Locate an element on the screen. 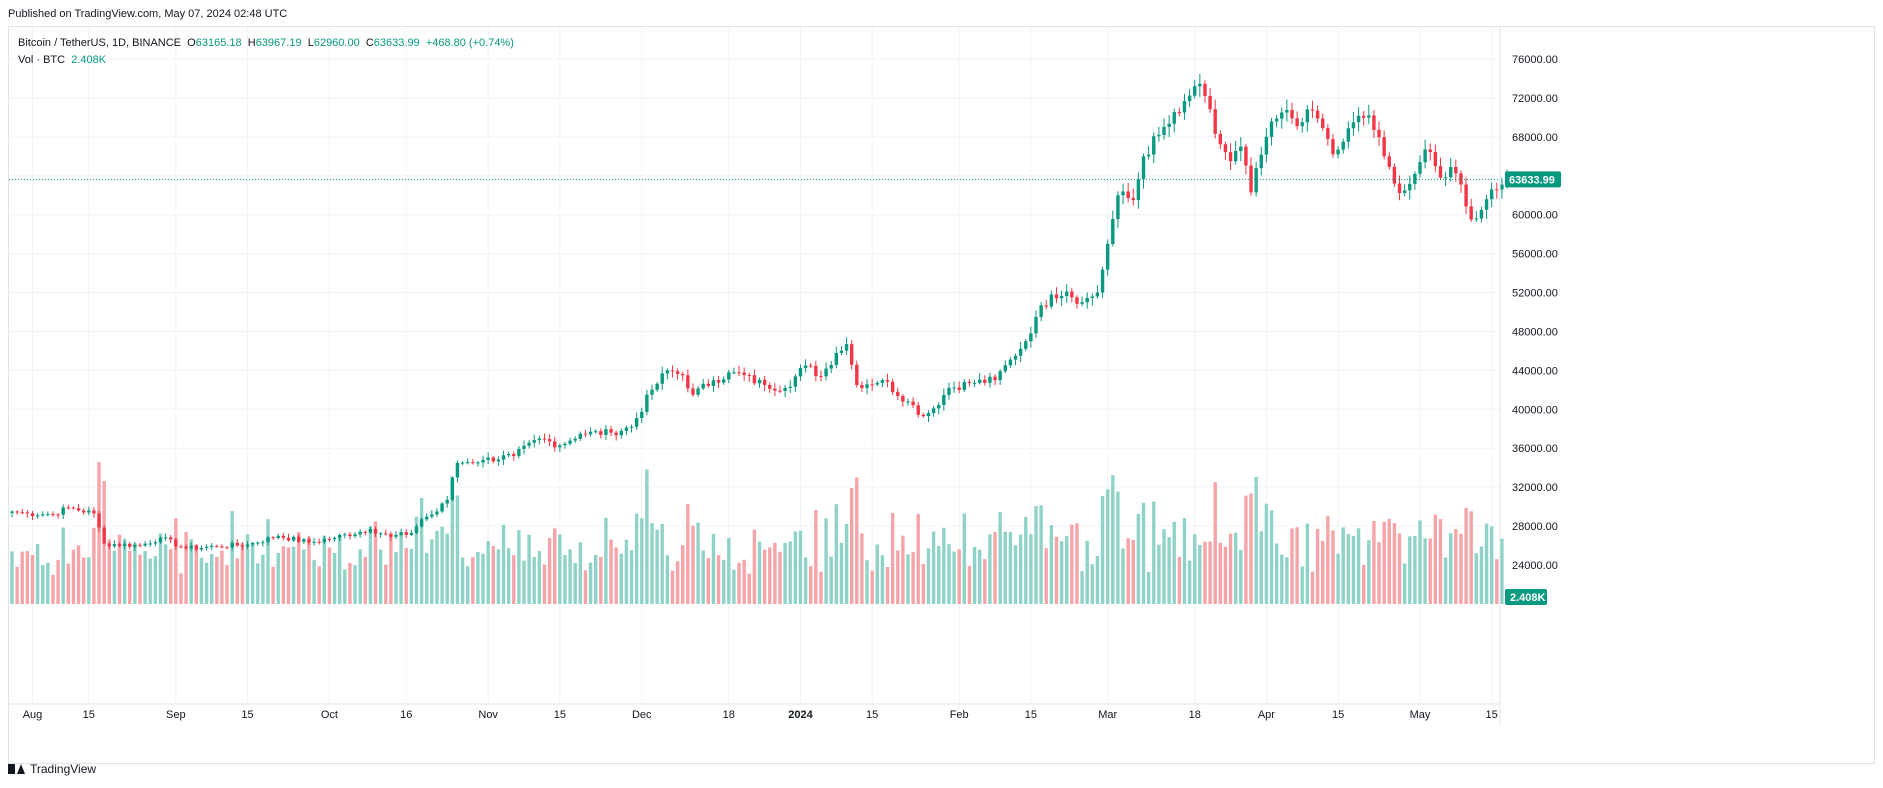 Image resolution: width=1883 pixels, height=788 pixels. volume-label: Vol · BTC is located at coordinates (42, 60).